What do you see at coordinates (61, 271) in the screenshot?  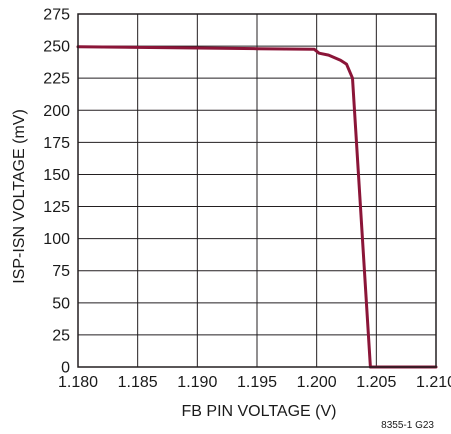 I see `y-tick-label: 75` at bounding box center [61, 271].